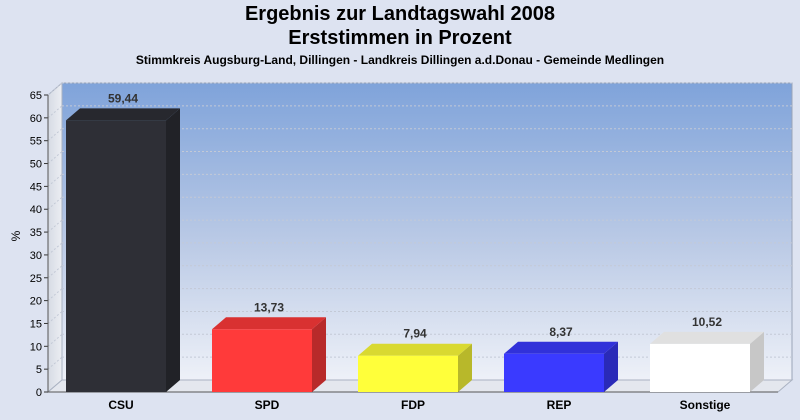 The width and height of the screenshot is (800, 420). Describe the element at coordinates (705, 405) in the screenshot. I see `x-tick-label: Sonstige` at that location.